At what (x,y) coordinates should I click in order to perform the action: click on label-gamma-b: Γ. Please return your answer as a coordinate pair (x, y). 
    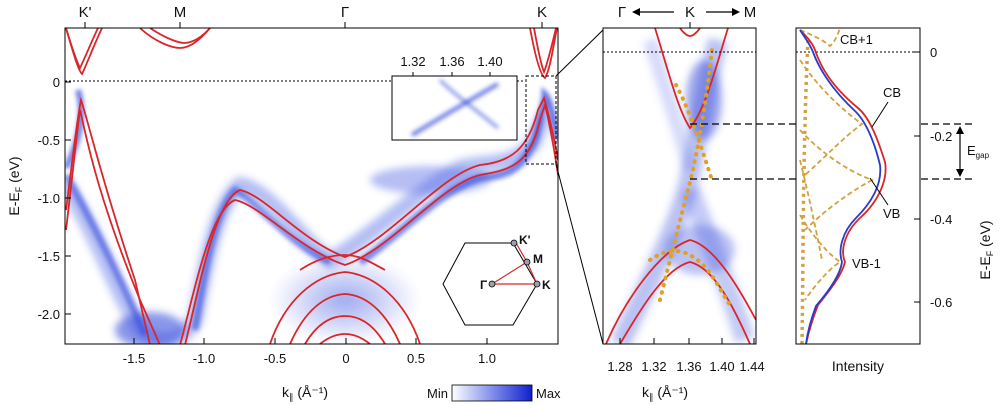
    Looking at the image, I should click on (622, 12).